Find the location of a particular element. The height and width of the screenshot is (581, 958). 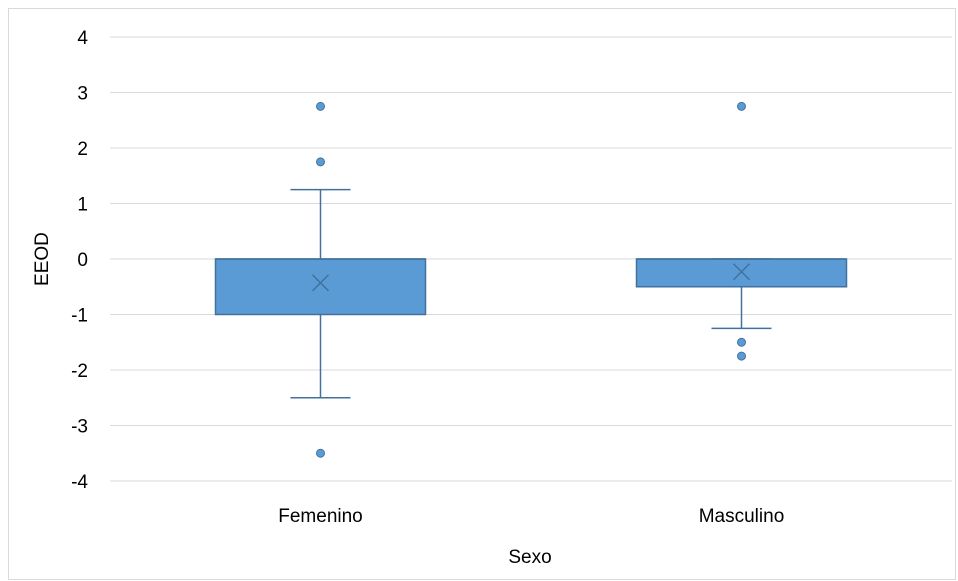

y-axis-tick-labels: 4 3 2 1 0 -1 -2 -3 -4 is located at coordinates (79, 260).